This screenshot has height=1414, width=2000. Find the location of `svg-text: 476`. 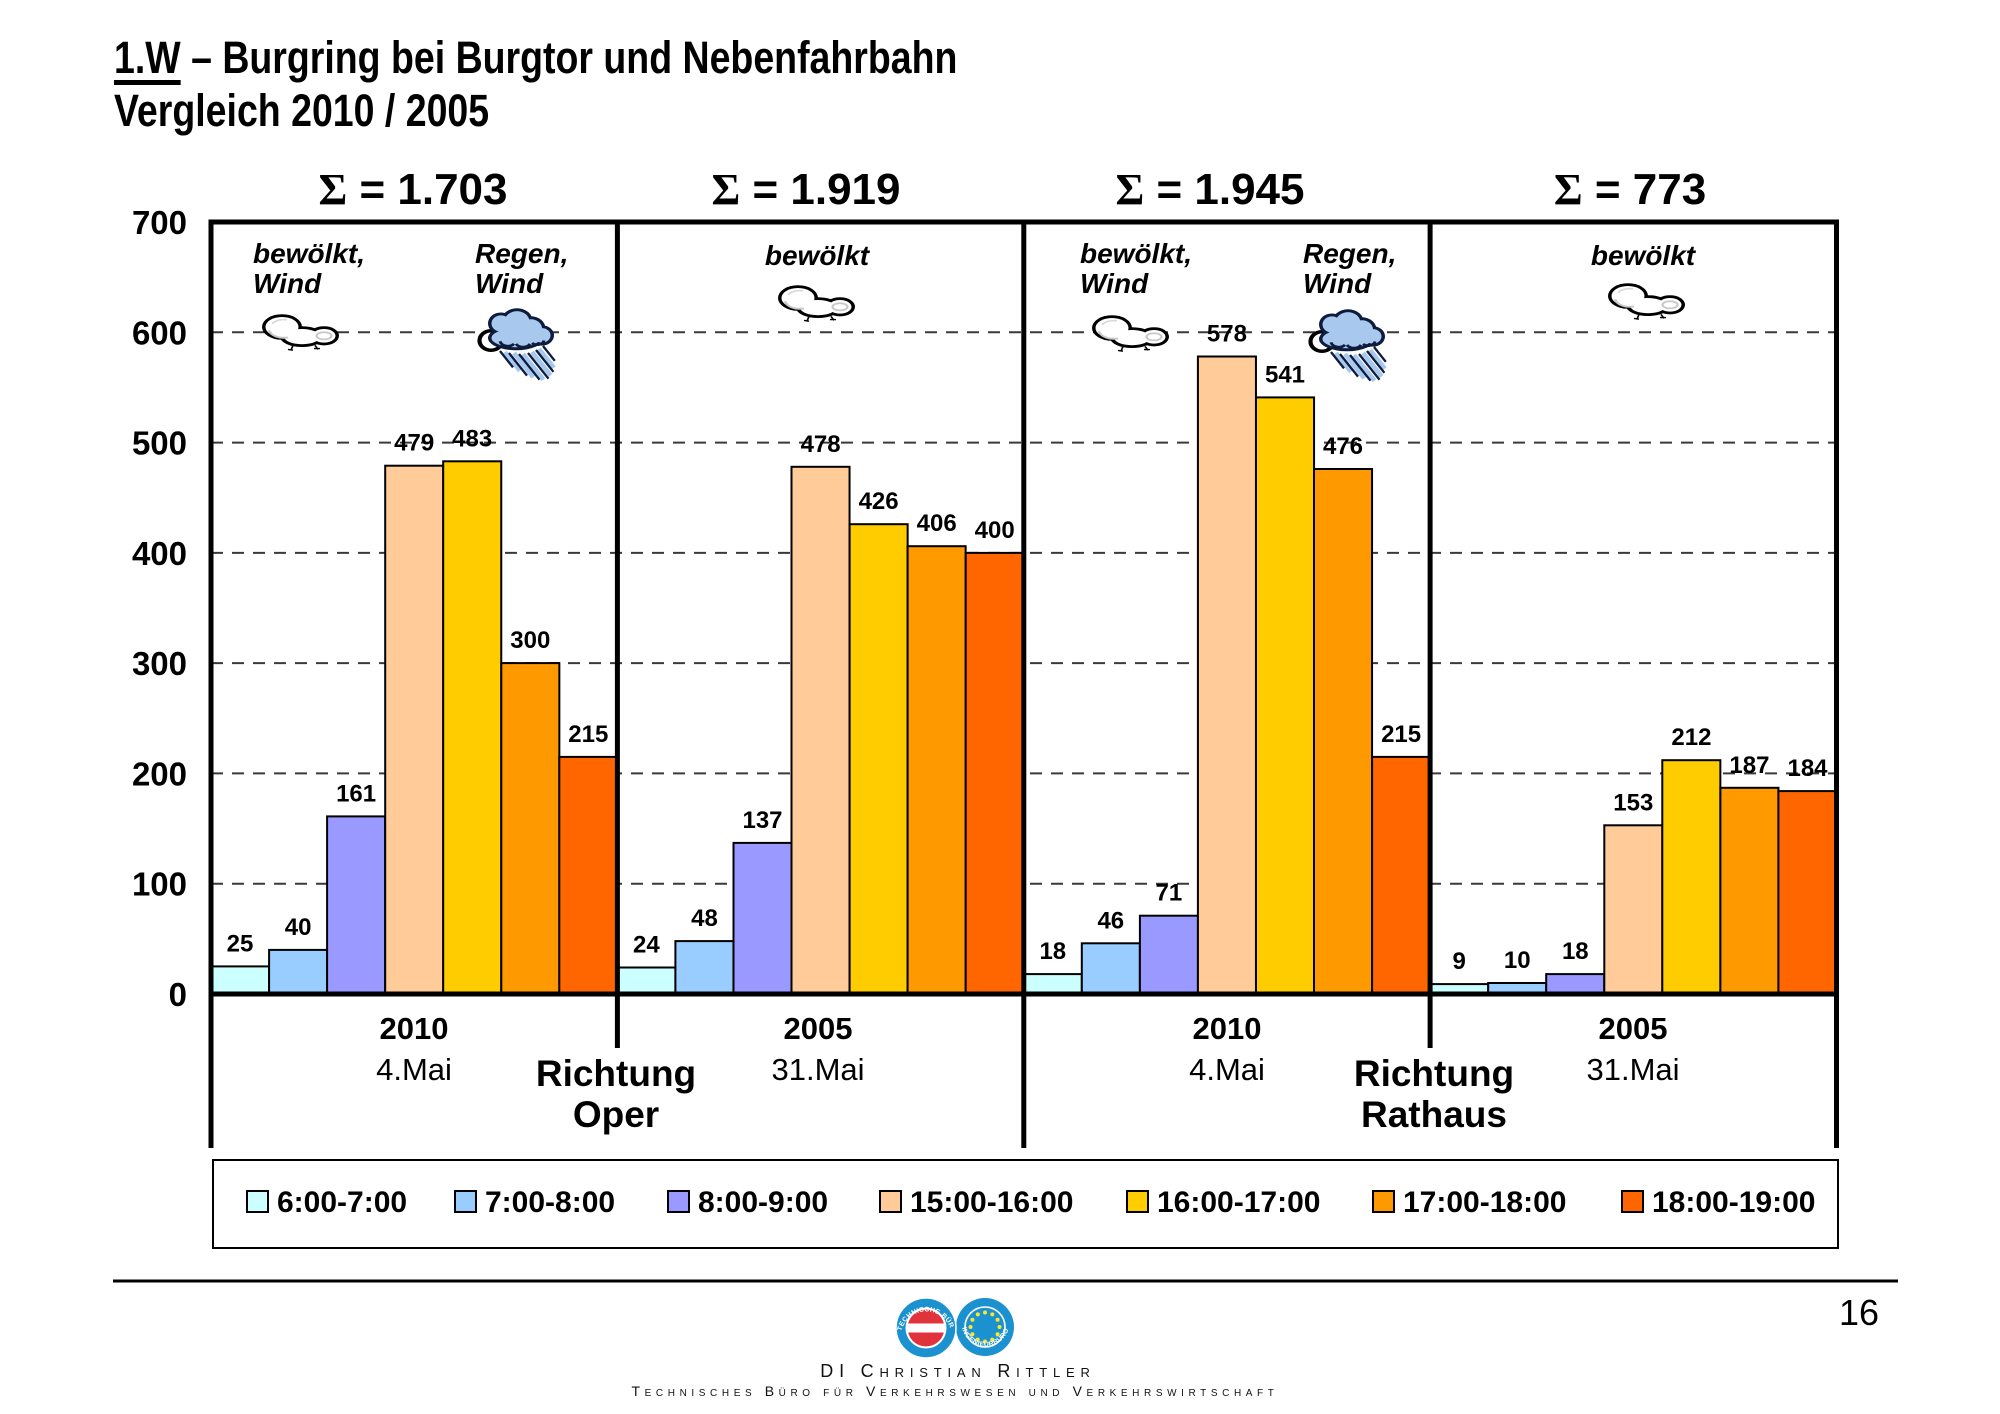

svg-text: 476 is located at coordinates (1343, 446).